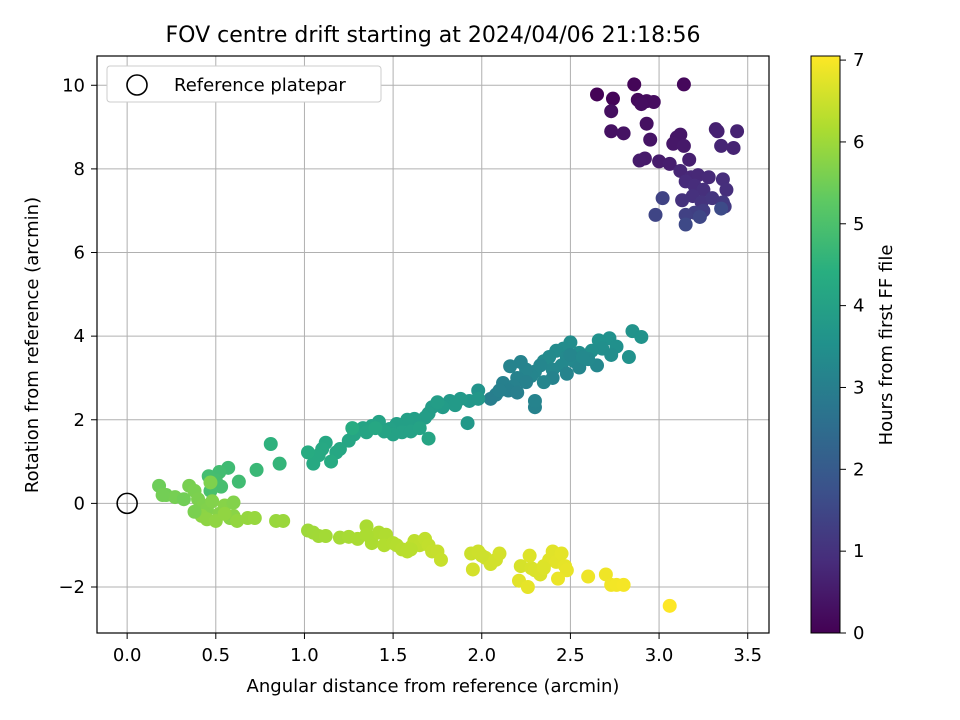  Describe the element at coordinates (79, 503) in the screenshot. I see `y-tick-label: 0` at that location.